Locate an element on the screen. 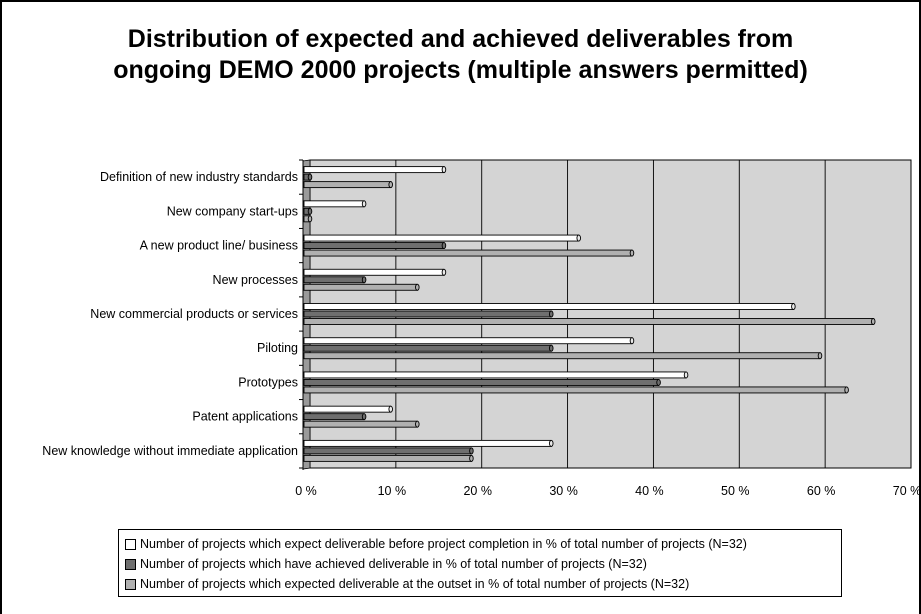  x-tick-label: 40 % is located at coordinates (649, 491).